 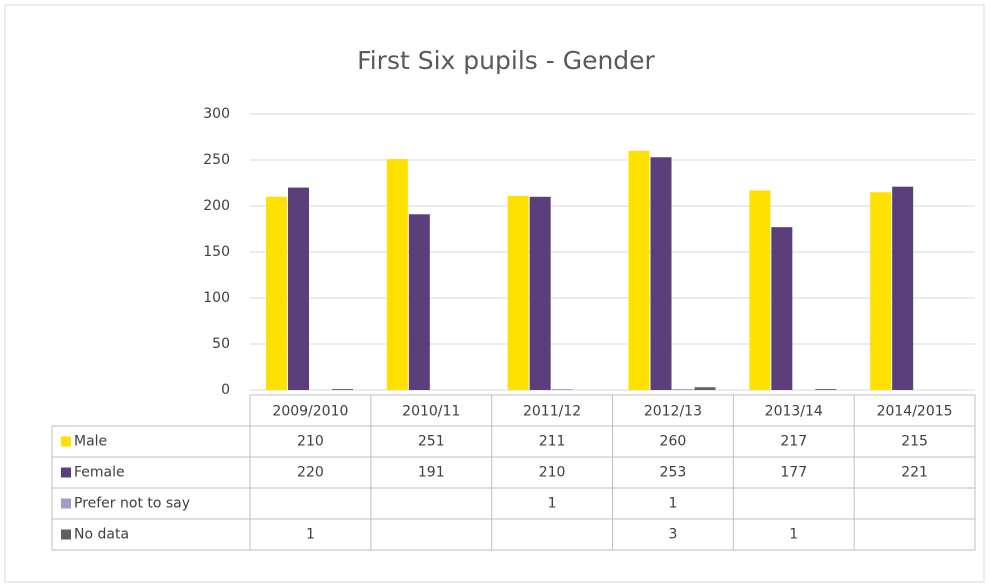 I want to click on data-table-value: 251, so click(x=431, y=442).